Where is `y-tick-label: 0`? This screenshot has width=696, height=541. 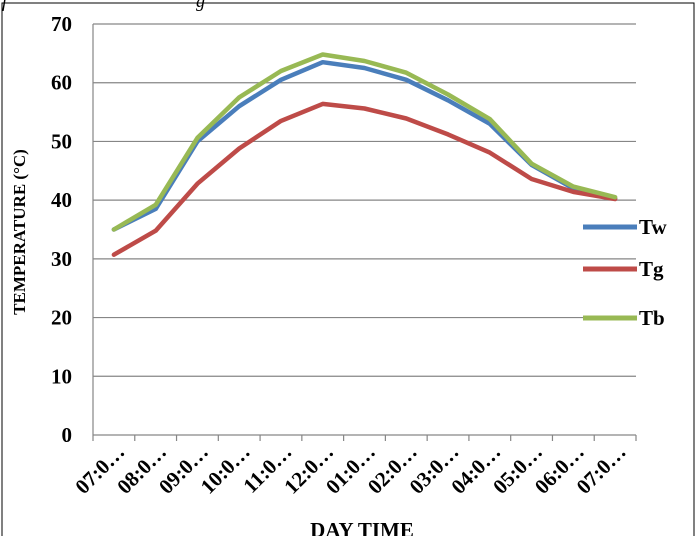
y-tick-label: 0 is located at coordinates (67, 435).